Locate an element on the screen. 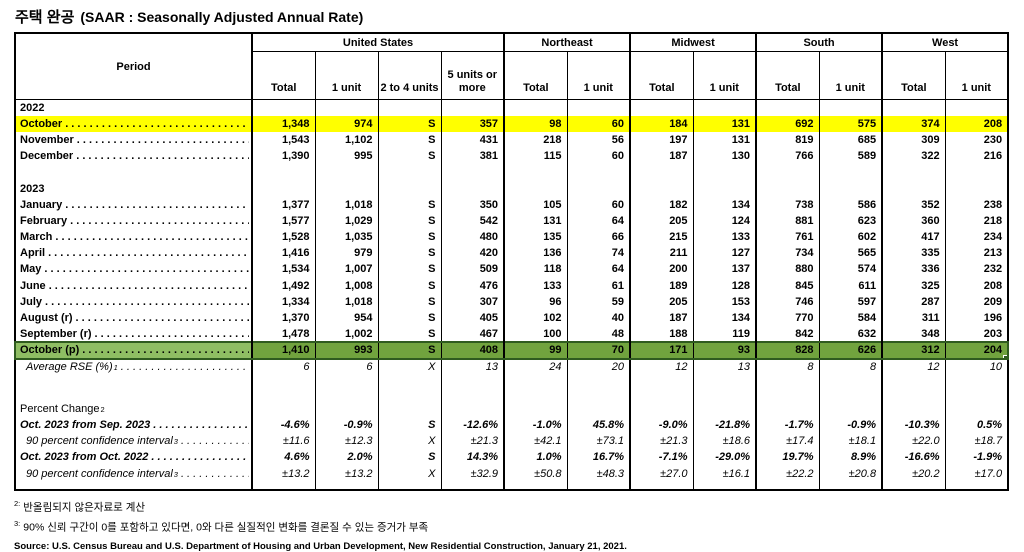  value-cell: ±12.3 is located at coordinates (346, 441).